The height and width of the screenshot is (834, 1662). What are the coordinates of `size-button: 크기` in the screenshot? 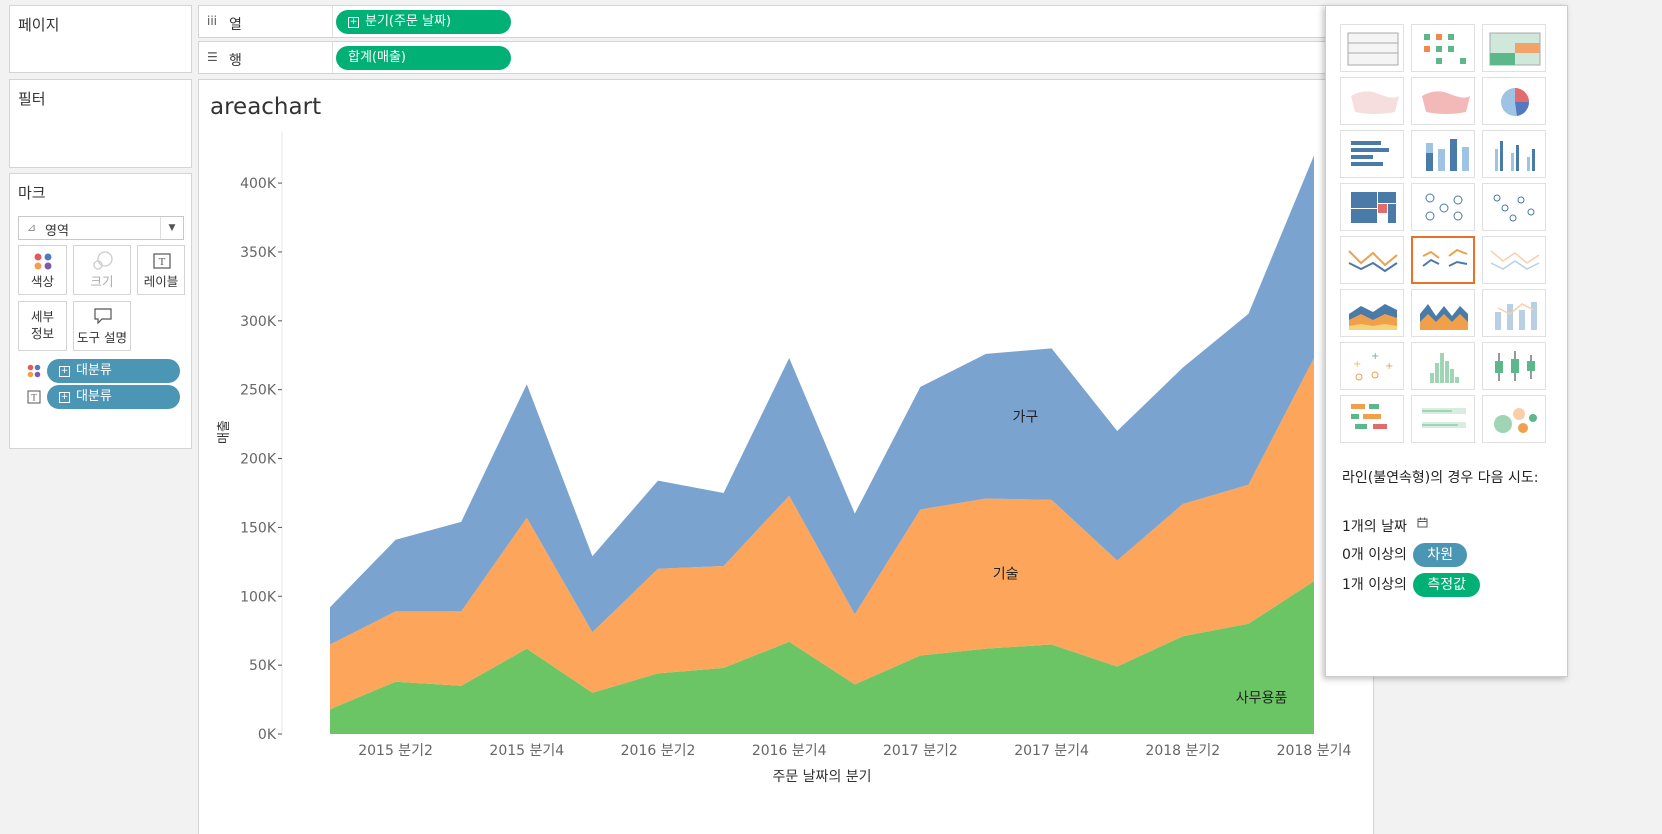 It's located at (102, 270).